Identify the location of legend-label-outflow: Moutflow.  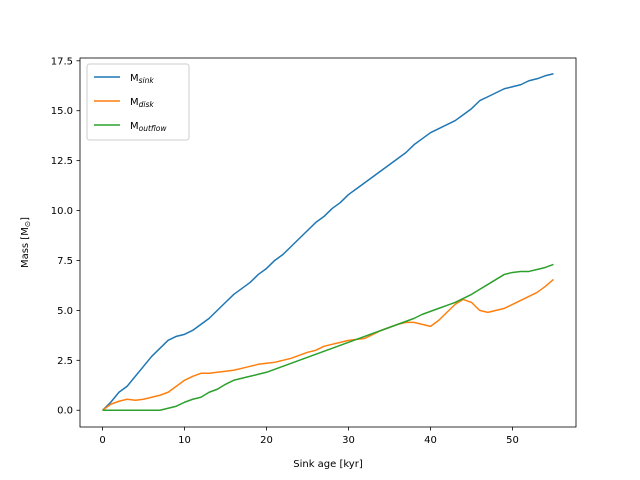
(148, 127).